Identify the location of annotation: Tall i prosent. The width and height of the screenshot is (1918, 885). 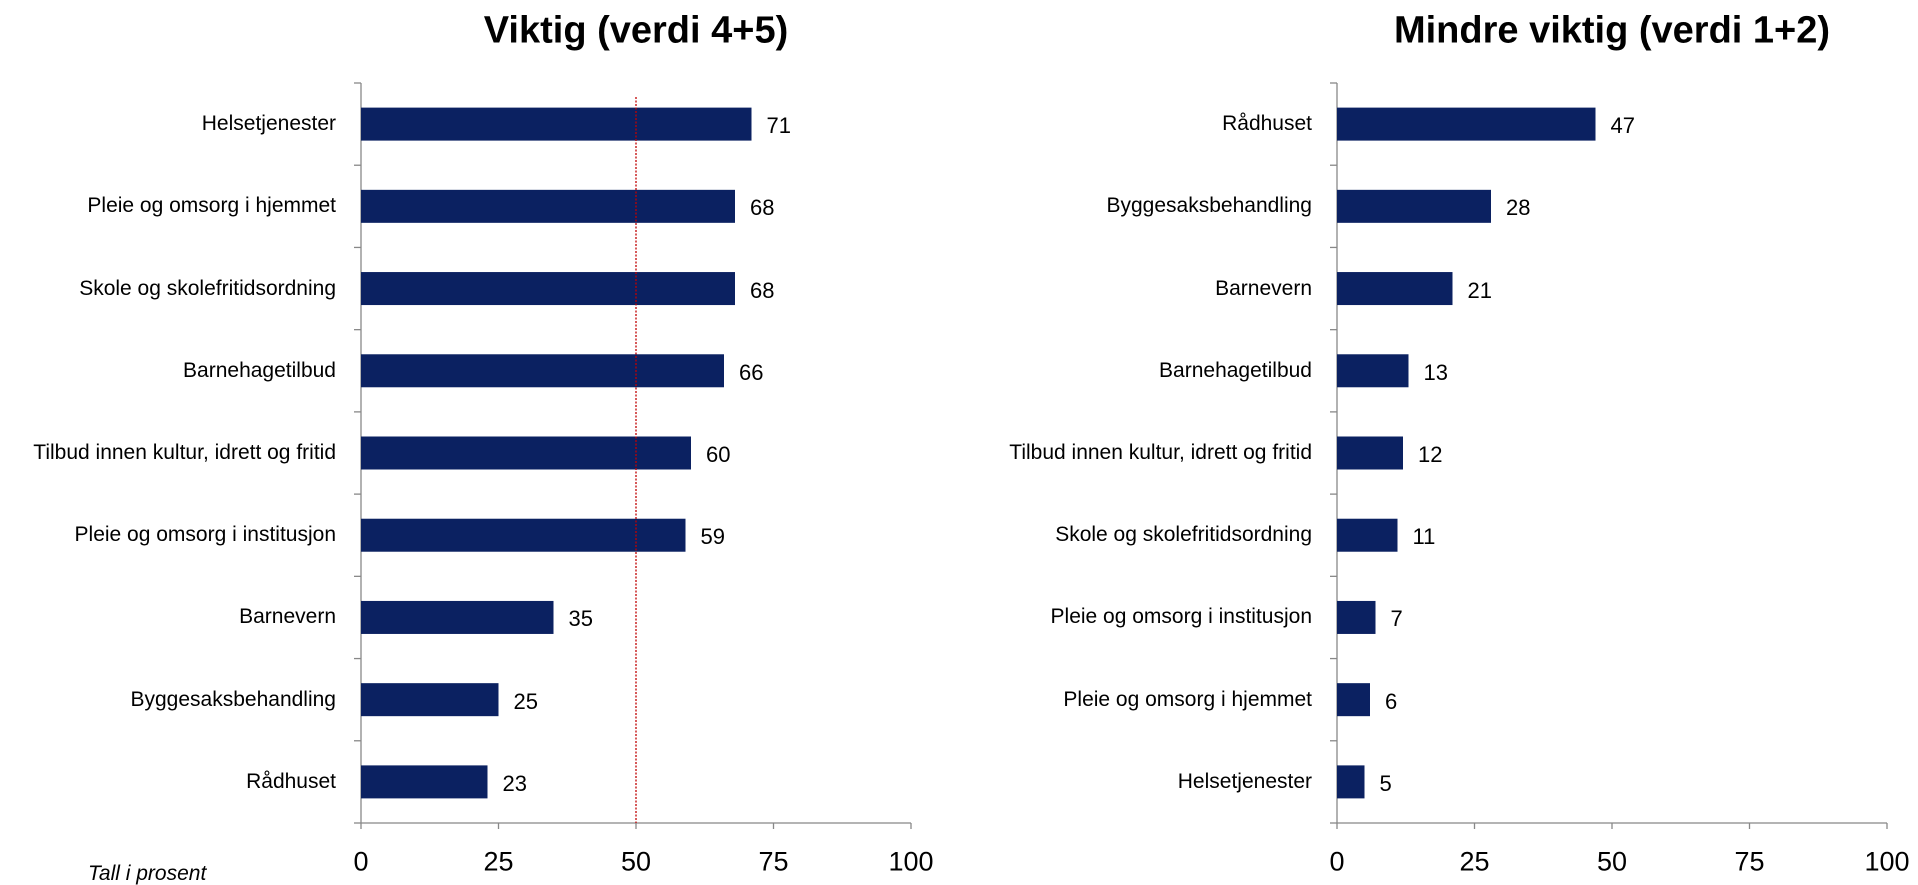
(147, 873).